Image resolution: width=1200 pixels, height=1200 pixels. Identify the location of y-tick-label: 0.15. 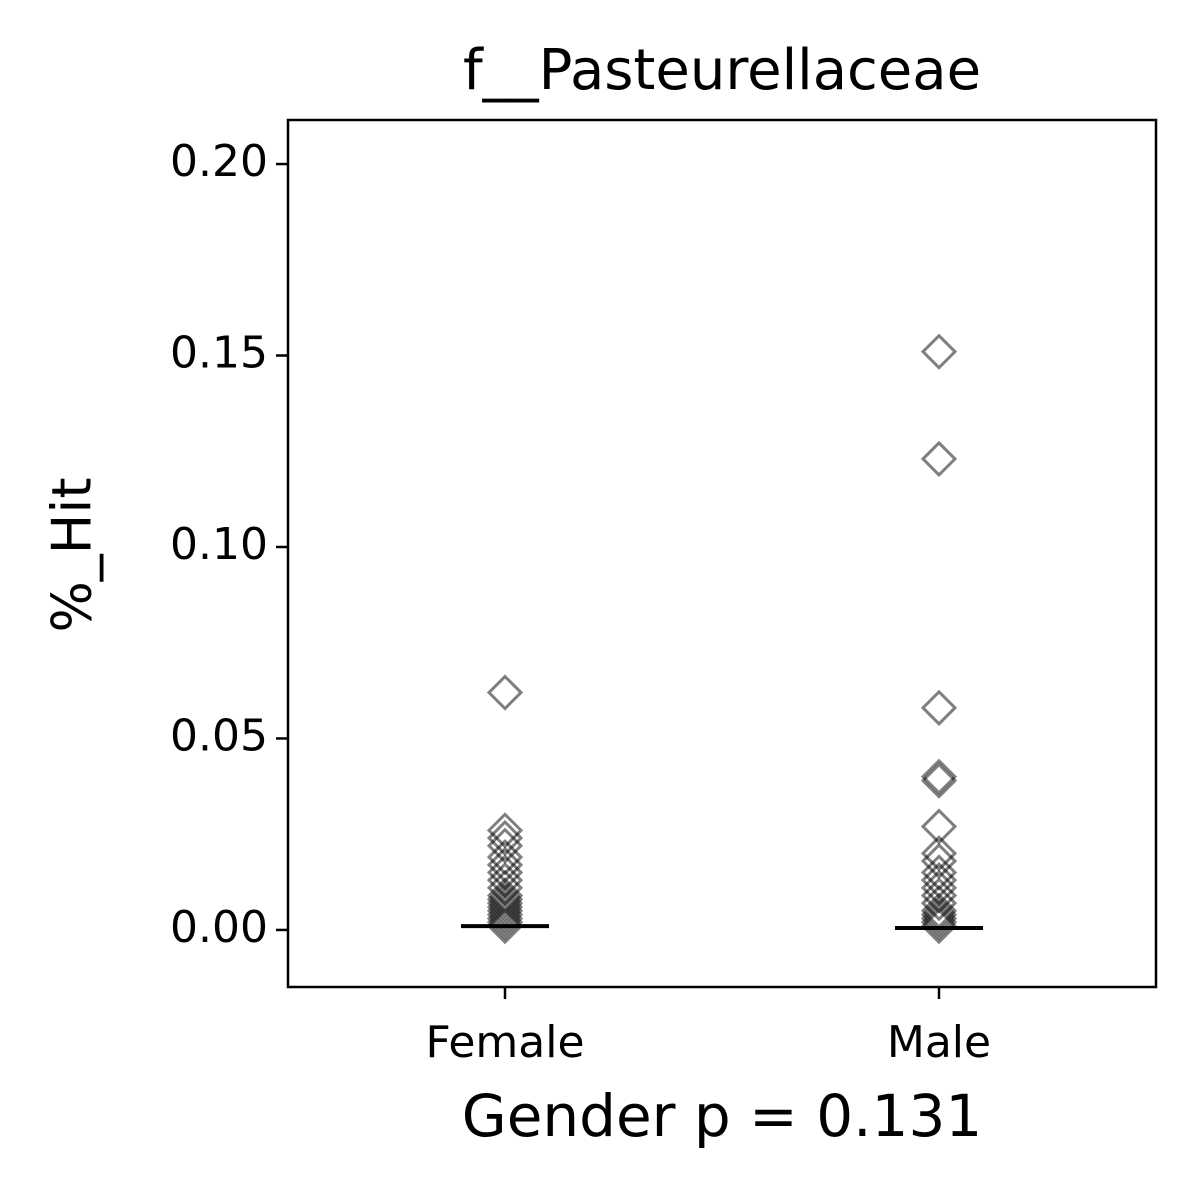
(219, 353).